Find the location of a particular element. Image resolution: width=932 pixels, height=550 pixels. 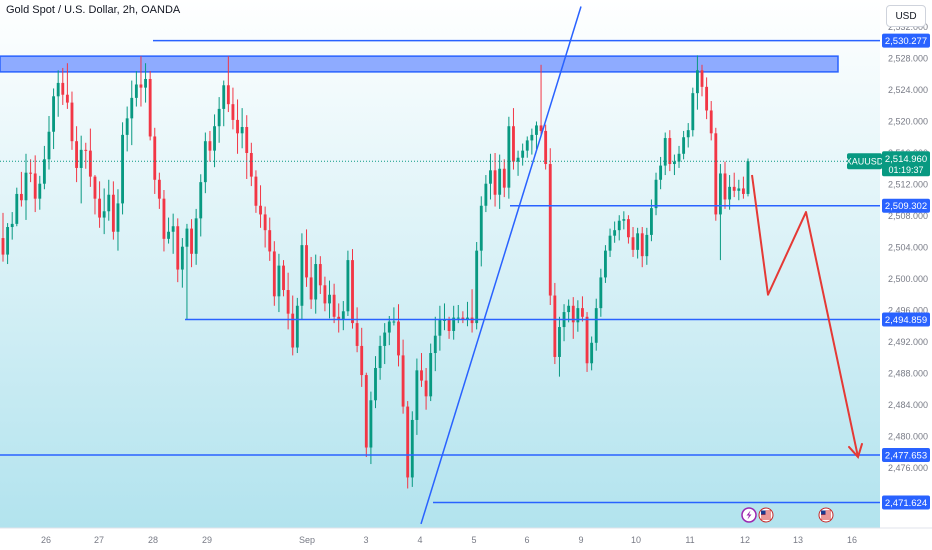

y-tick-label: 2,496.000 is located at coordinates (908, 311).